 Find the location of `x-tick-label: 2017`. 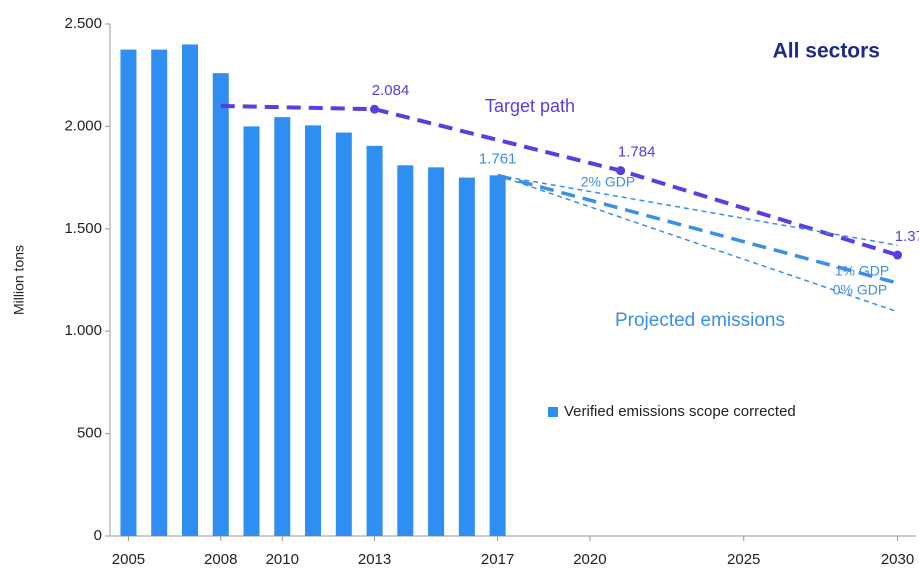

x-tick-label: 2017 is located at coordinates (497, 559).